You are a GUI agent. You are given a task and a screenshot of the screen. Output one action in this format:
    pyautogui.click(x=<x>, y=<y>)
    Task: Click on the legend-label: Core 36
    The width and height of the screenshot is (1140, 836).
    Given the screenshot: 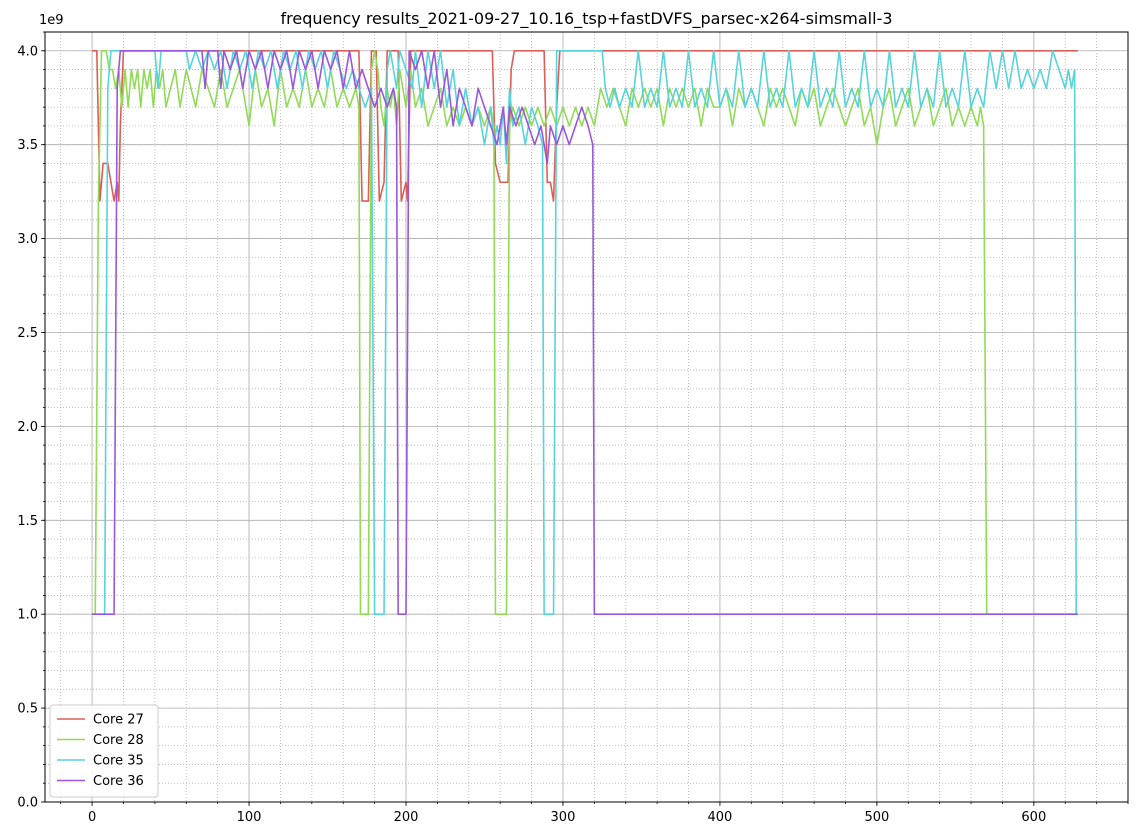 What is the action you would take?
    pyautogui.click(x=118, y=781)
    